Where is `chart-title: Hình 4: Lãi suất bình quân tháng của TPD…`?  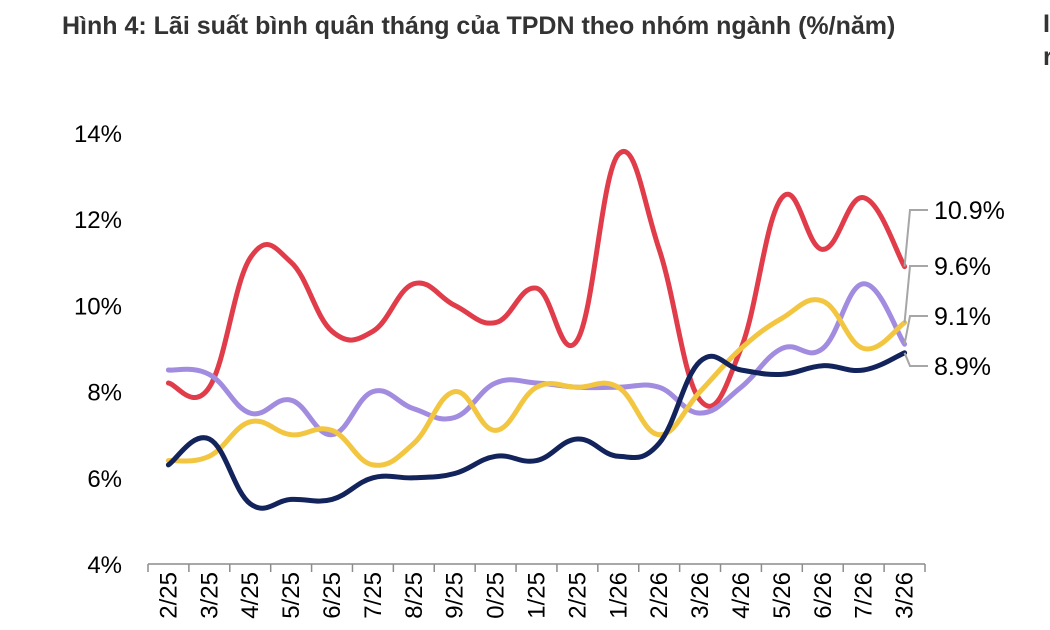 chart-title: Hình 4: Lãi suất bình quân tháng của TPD… is located at coordinates (479, 26).